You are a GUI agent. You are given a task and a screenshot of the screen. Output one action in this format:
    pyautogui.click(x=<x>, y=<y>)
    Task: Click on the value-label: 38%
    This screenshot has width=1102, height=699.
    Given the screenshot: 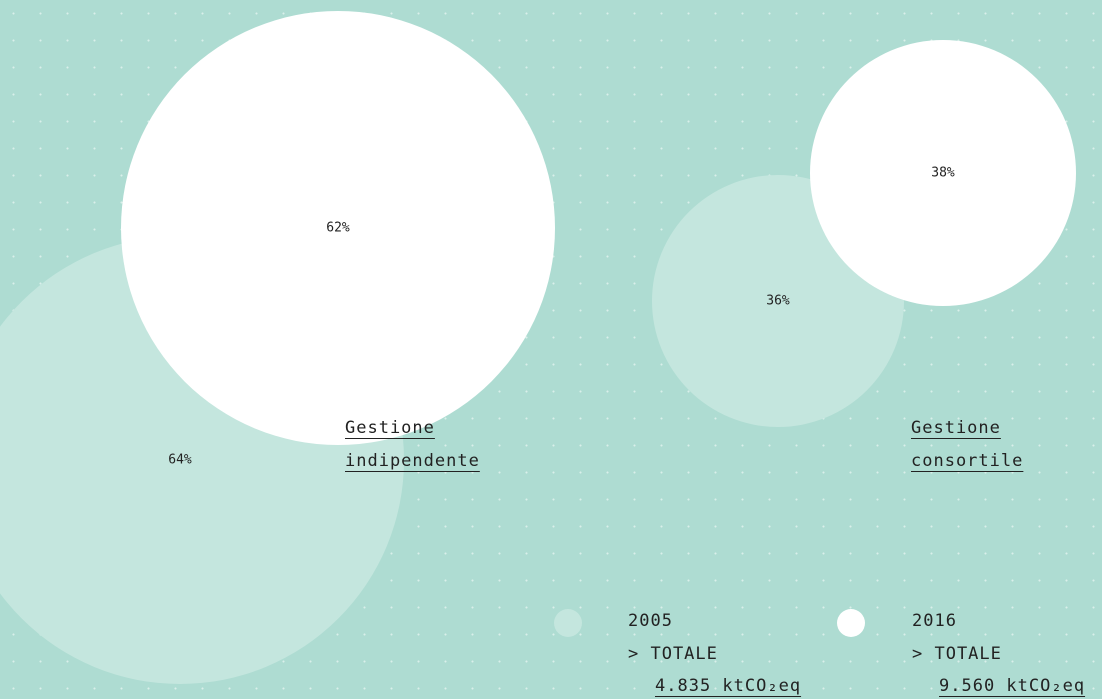 What is the action you would take?
    pyautogui.click(x=943, y=173)
    